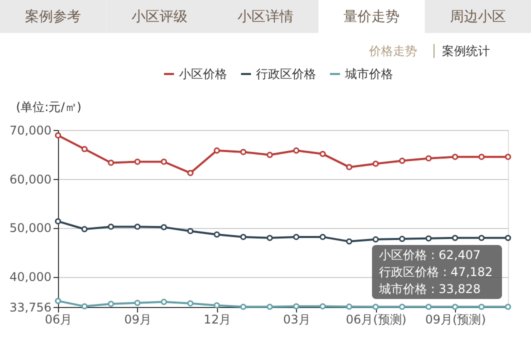  Describe the element at coordinates (392, 51) in the screenshot. I see `text: 价格走势` at that location.